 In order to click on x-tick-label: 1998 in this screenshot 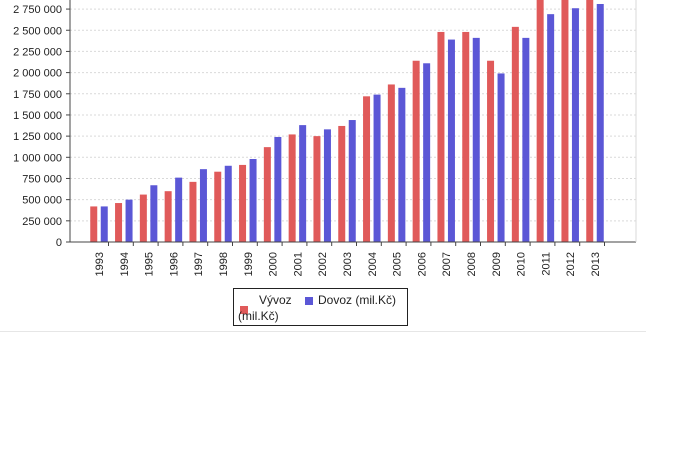, I will do `click(224, 264)`.